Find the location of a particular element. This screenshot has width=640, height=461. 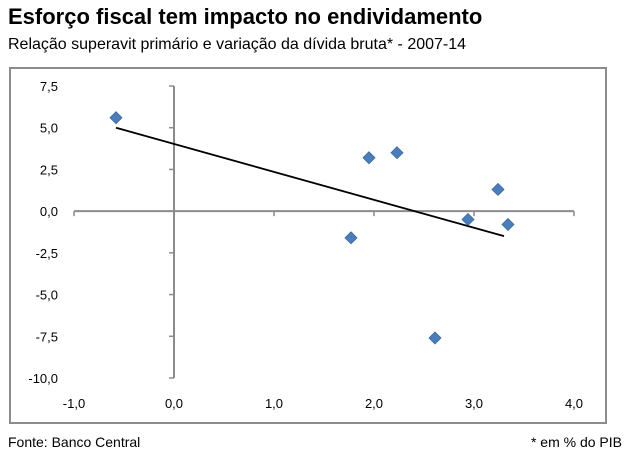

y-tick-label: 5,0 is located at coordinates (49, 128).